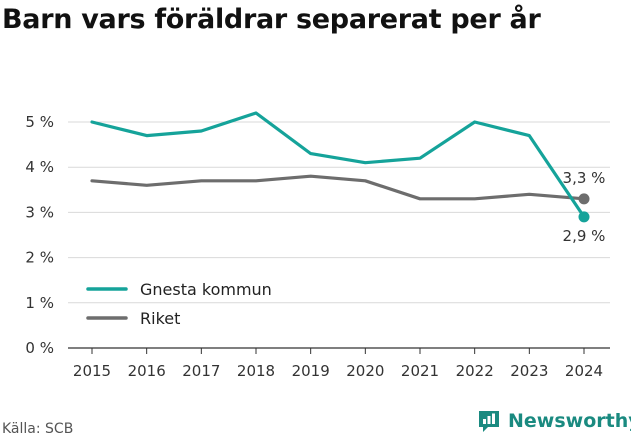 This screenshot has height=439, width=631. What do you see at coordinates (311, 371) in the screenshot?
I see `x-tick-label: 2019` at bounding box center [311, 371].